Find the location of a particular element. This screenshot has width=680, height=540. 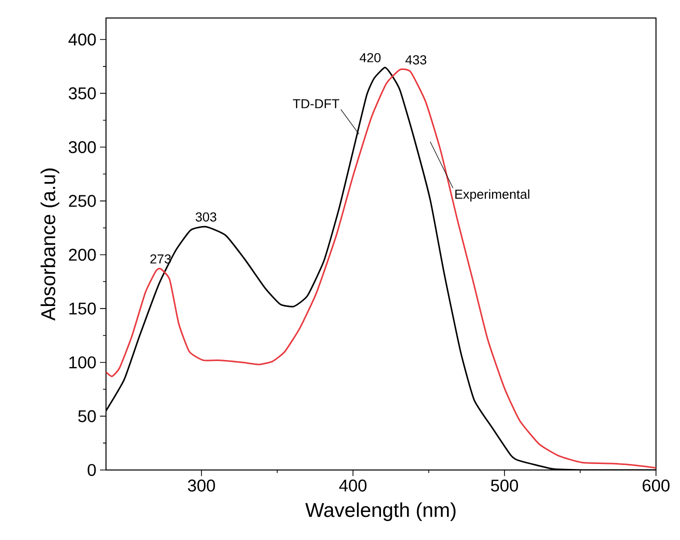

y-tick-label: 0 is located at coordinates (92, 470).